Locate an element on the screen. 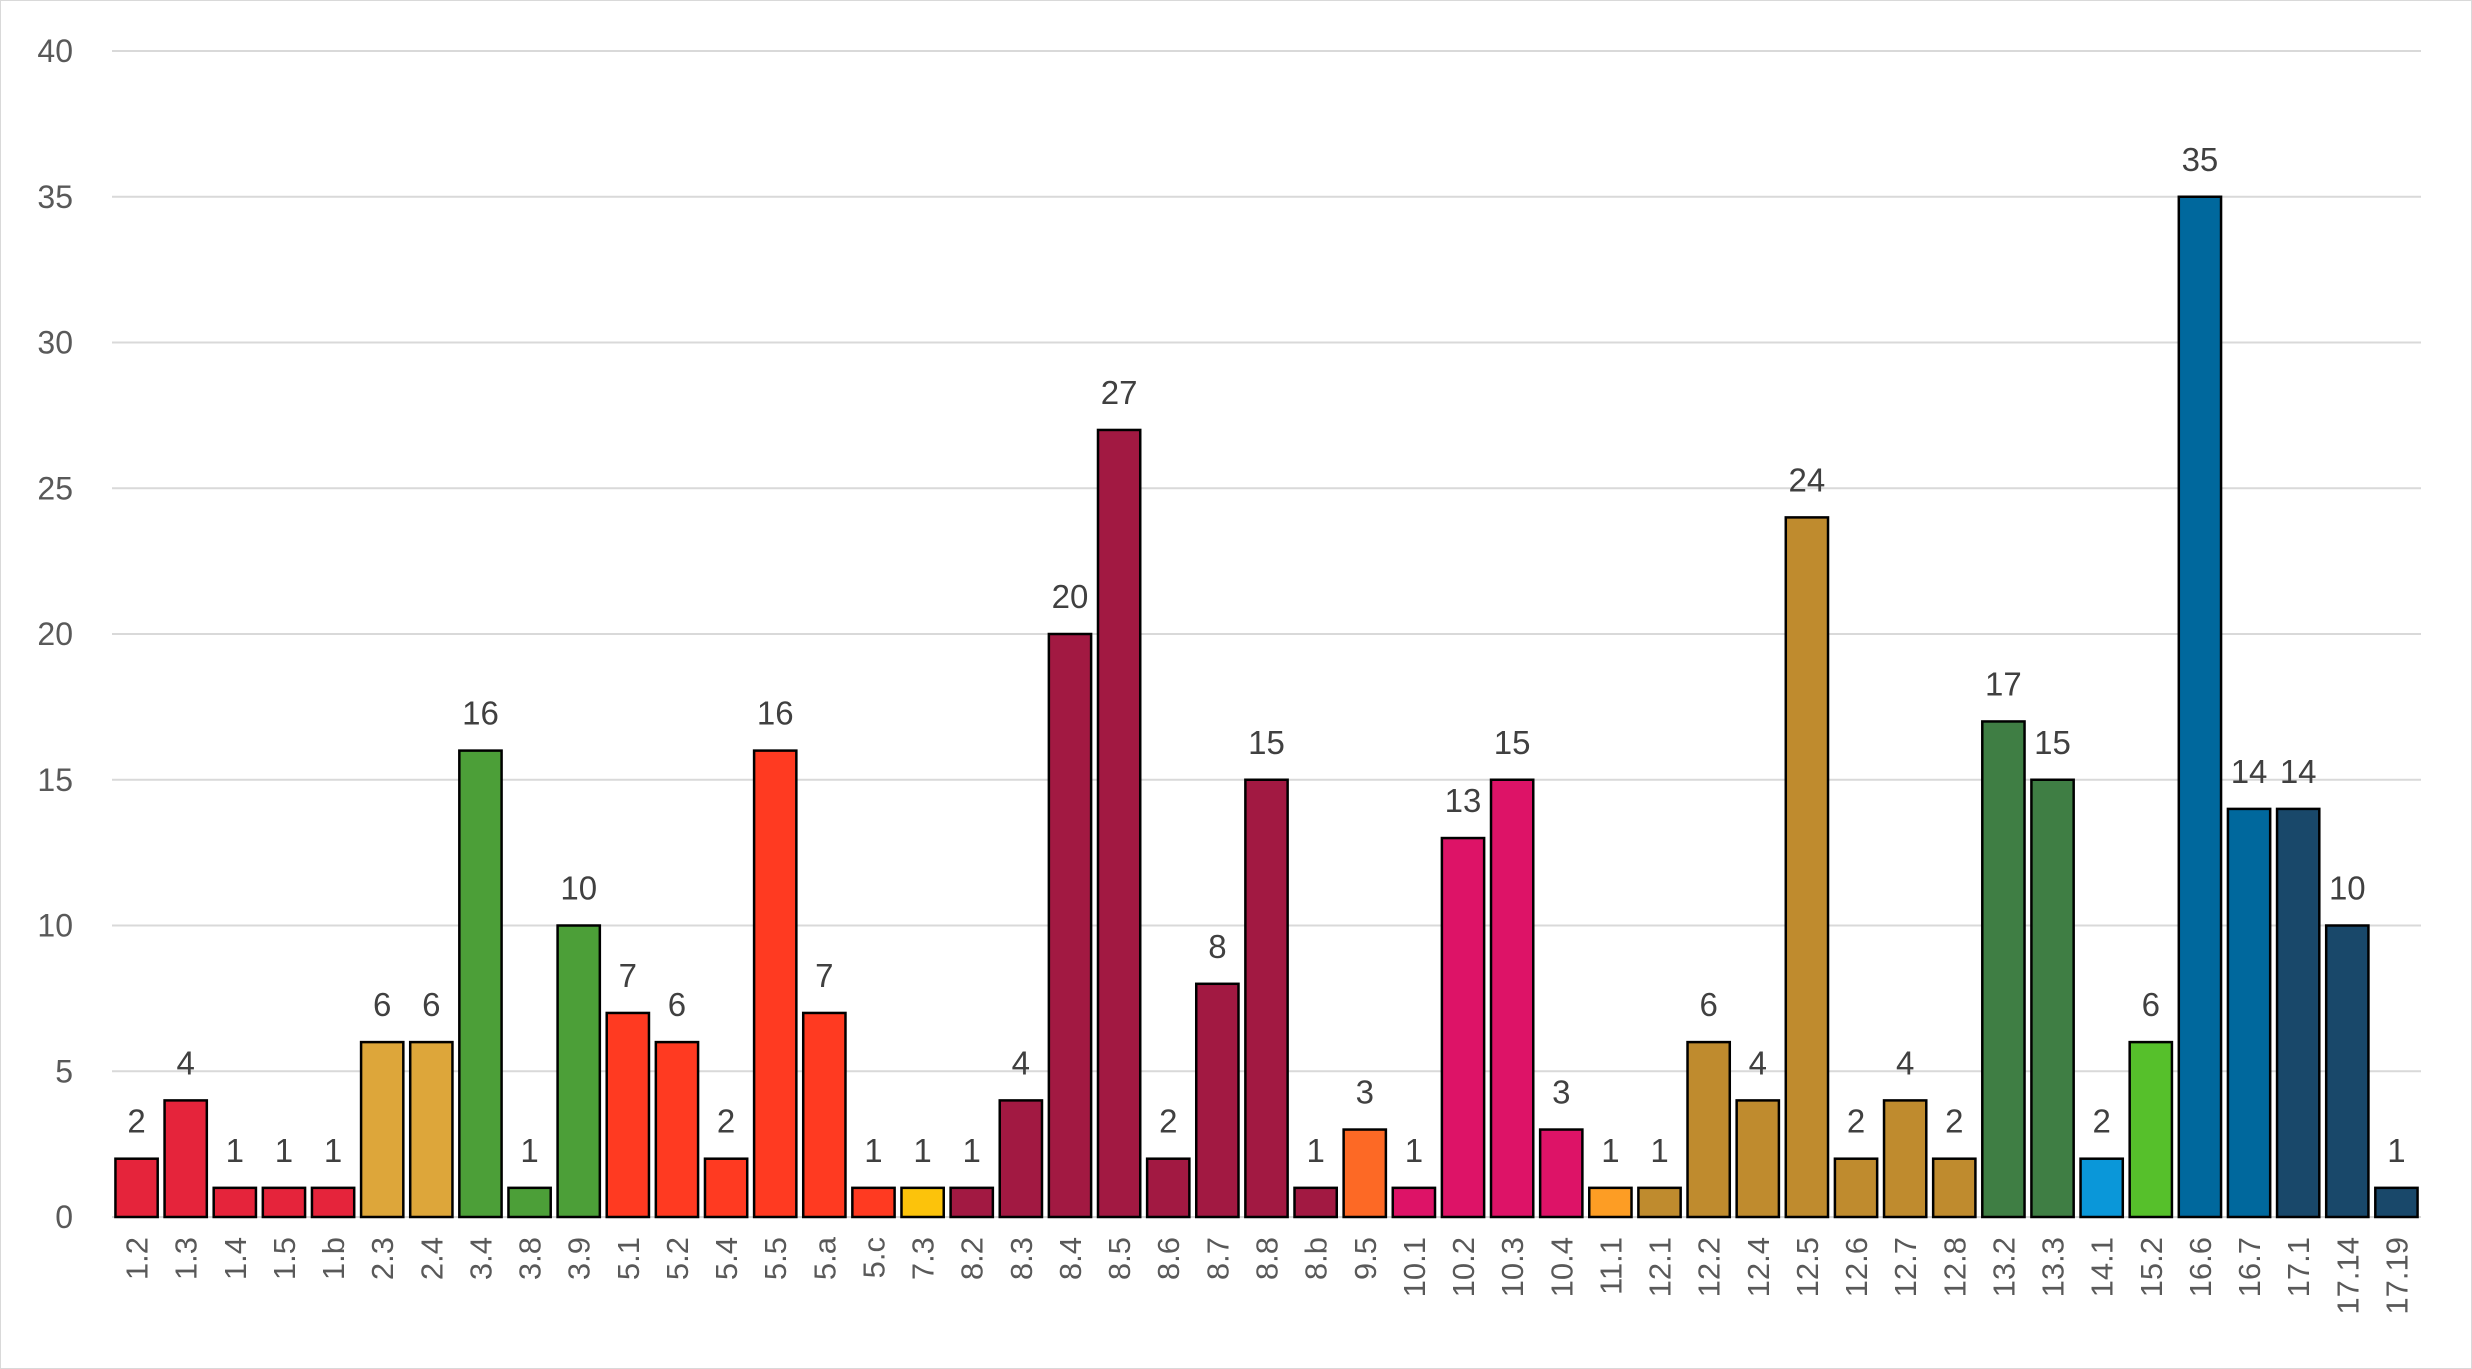 The height and width of the screenshot is (1369, 2472). x-tick-label: 8.3 is located at coordinates (1021, 1258).